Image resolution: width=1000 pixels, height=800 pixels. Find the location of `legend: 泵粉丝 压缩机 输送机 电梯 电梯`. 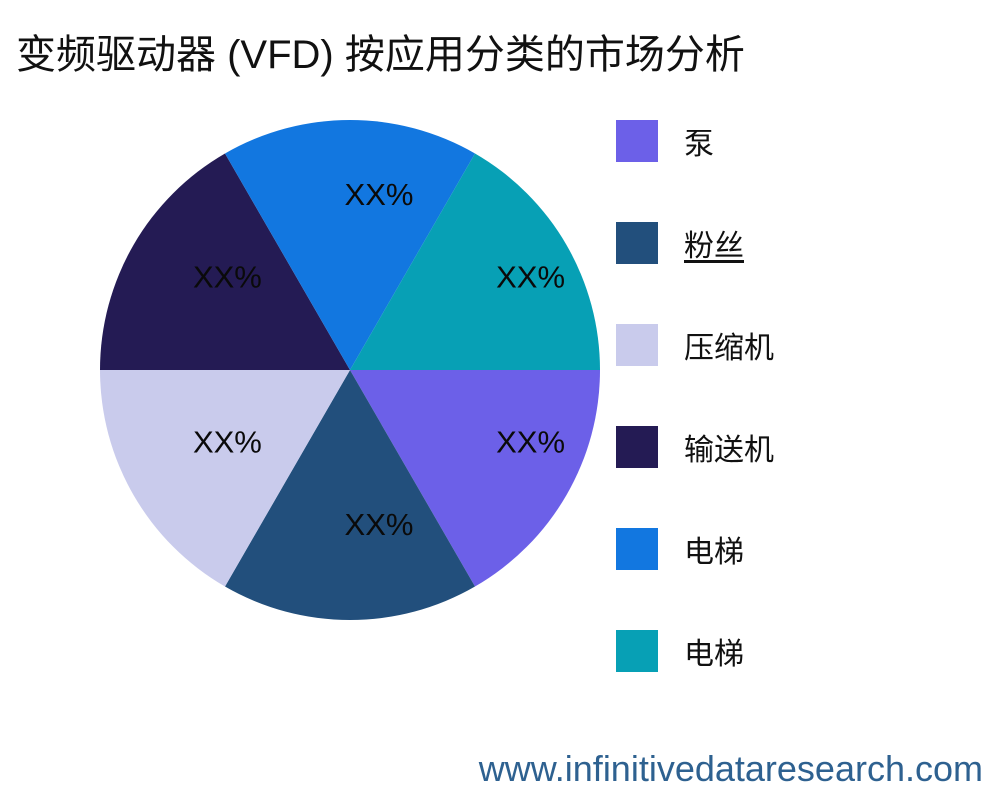

legend: 泵粉丝 压缩机 输送机 电梯 电梯 is located at coordinates (695, 396).